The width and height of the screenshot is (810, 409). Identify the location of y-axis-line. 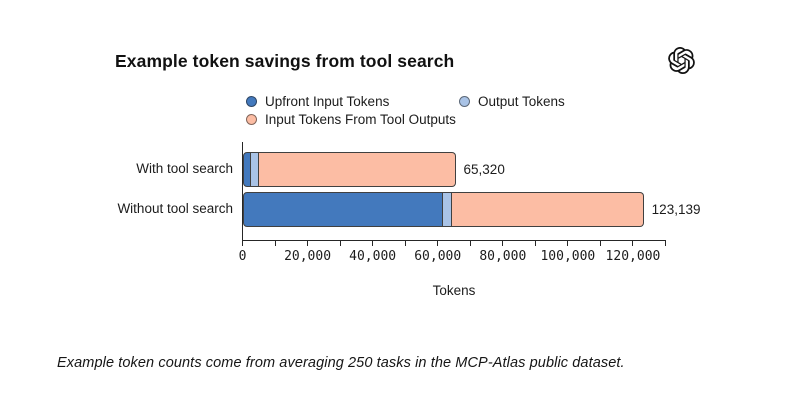
(242, 191).